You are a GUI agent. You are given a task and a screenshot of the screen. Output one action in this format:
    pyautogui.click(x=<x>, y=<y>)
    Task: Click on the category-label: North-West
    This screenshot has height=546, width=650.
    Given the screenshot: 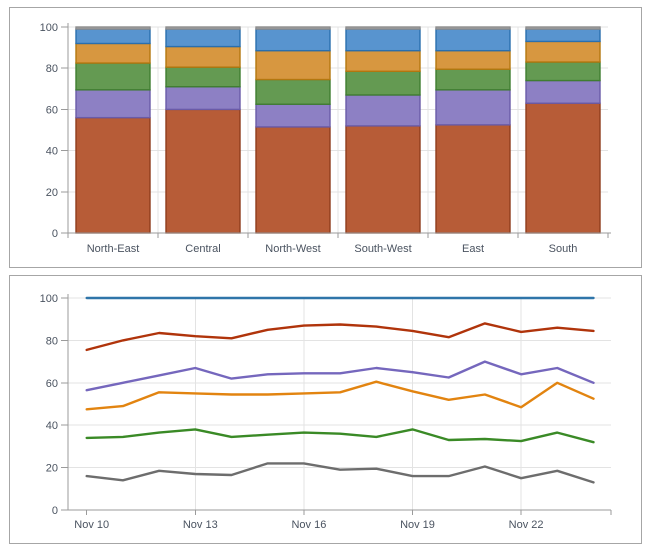 What is the action you would take?
    pyautogui.click(x=292, y=249)
    